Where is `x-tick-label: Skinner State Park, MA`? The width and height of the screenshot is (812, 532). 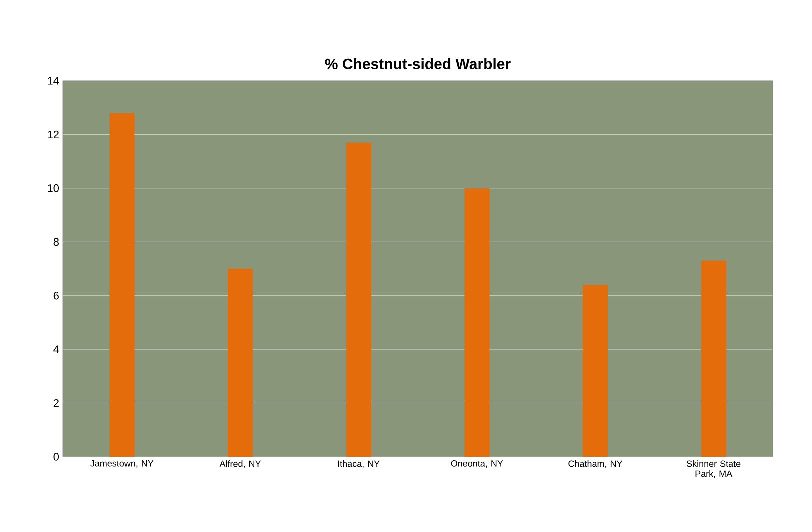
x-tick-label: Skinner State Park, MA is located at coordinates (713, 469).